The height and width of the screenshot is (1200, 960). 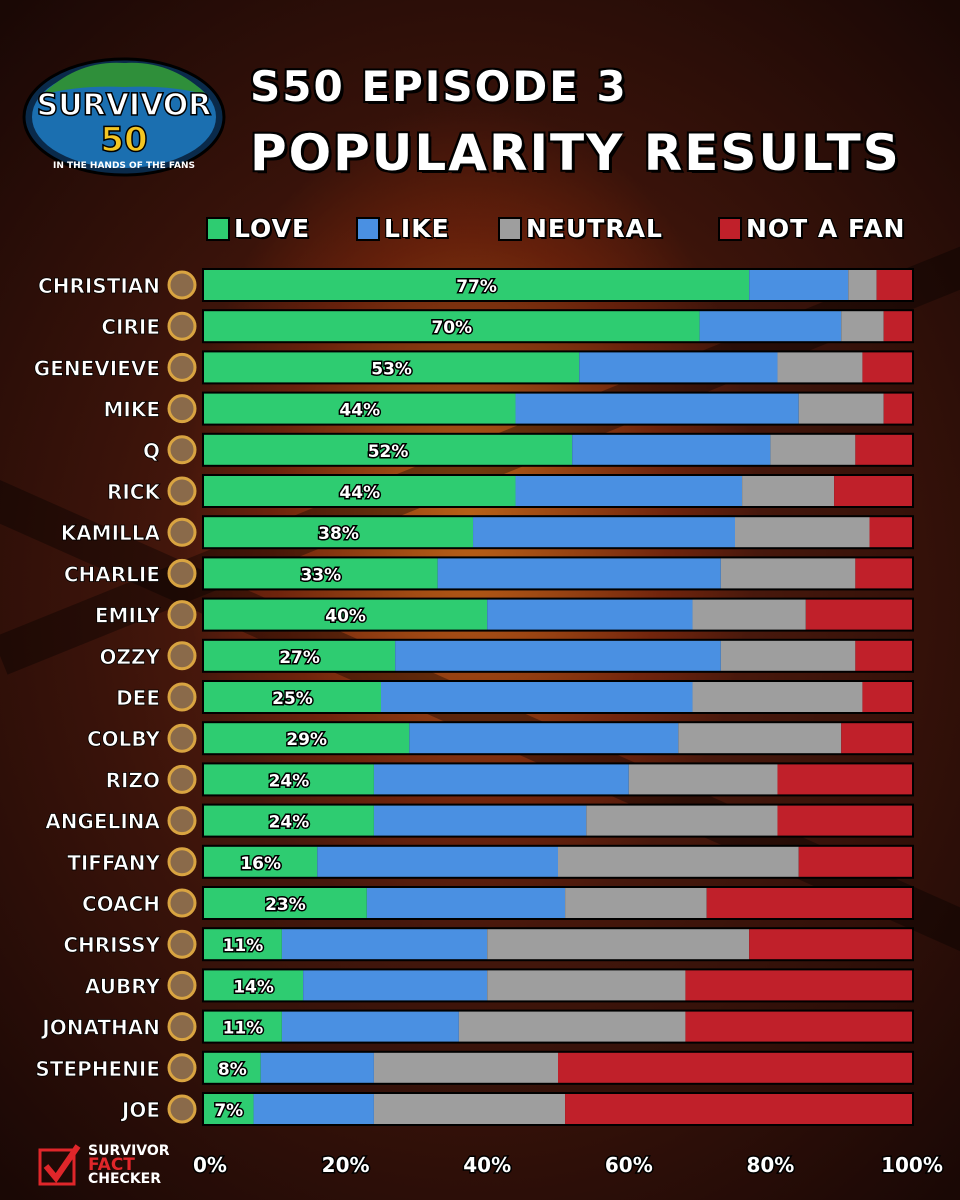 What do you see at coordinates (403, 228) in the screenshot?
I see `legend-item-like: LIKE` at bounding box center [403, 228].